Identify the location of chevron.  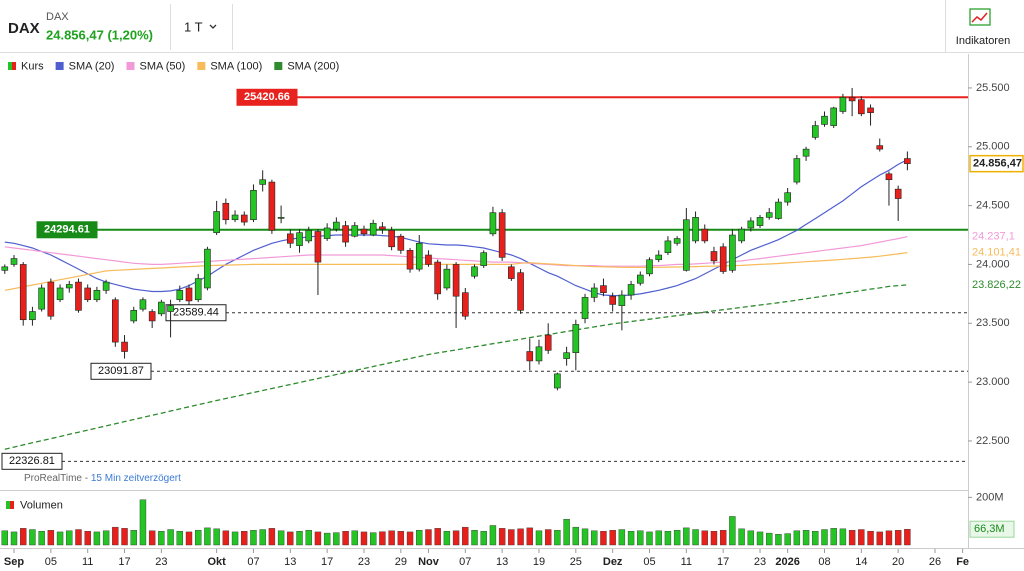
(213, 26).